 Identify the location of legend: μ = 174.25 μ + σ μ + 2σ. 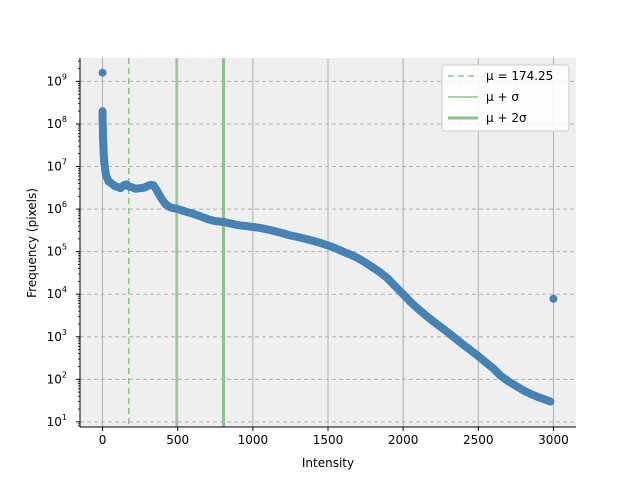
(505, 98).